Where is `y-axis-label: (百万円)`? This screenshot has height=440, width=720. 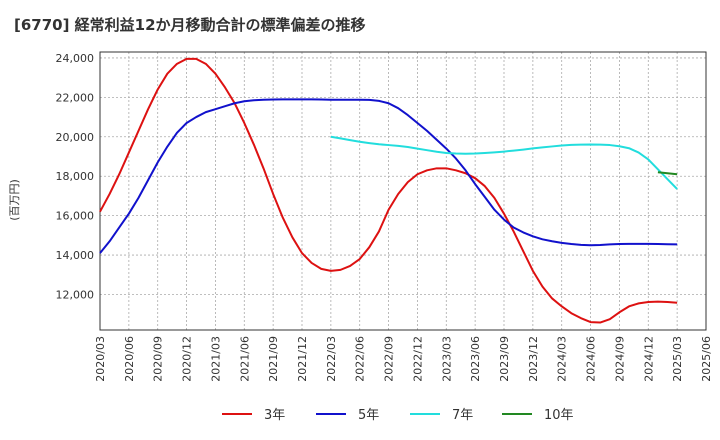
y-axis-label: (百万円) is located at coordinates (14, 200).